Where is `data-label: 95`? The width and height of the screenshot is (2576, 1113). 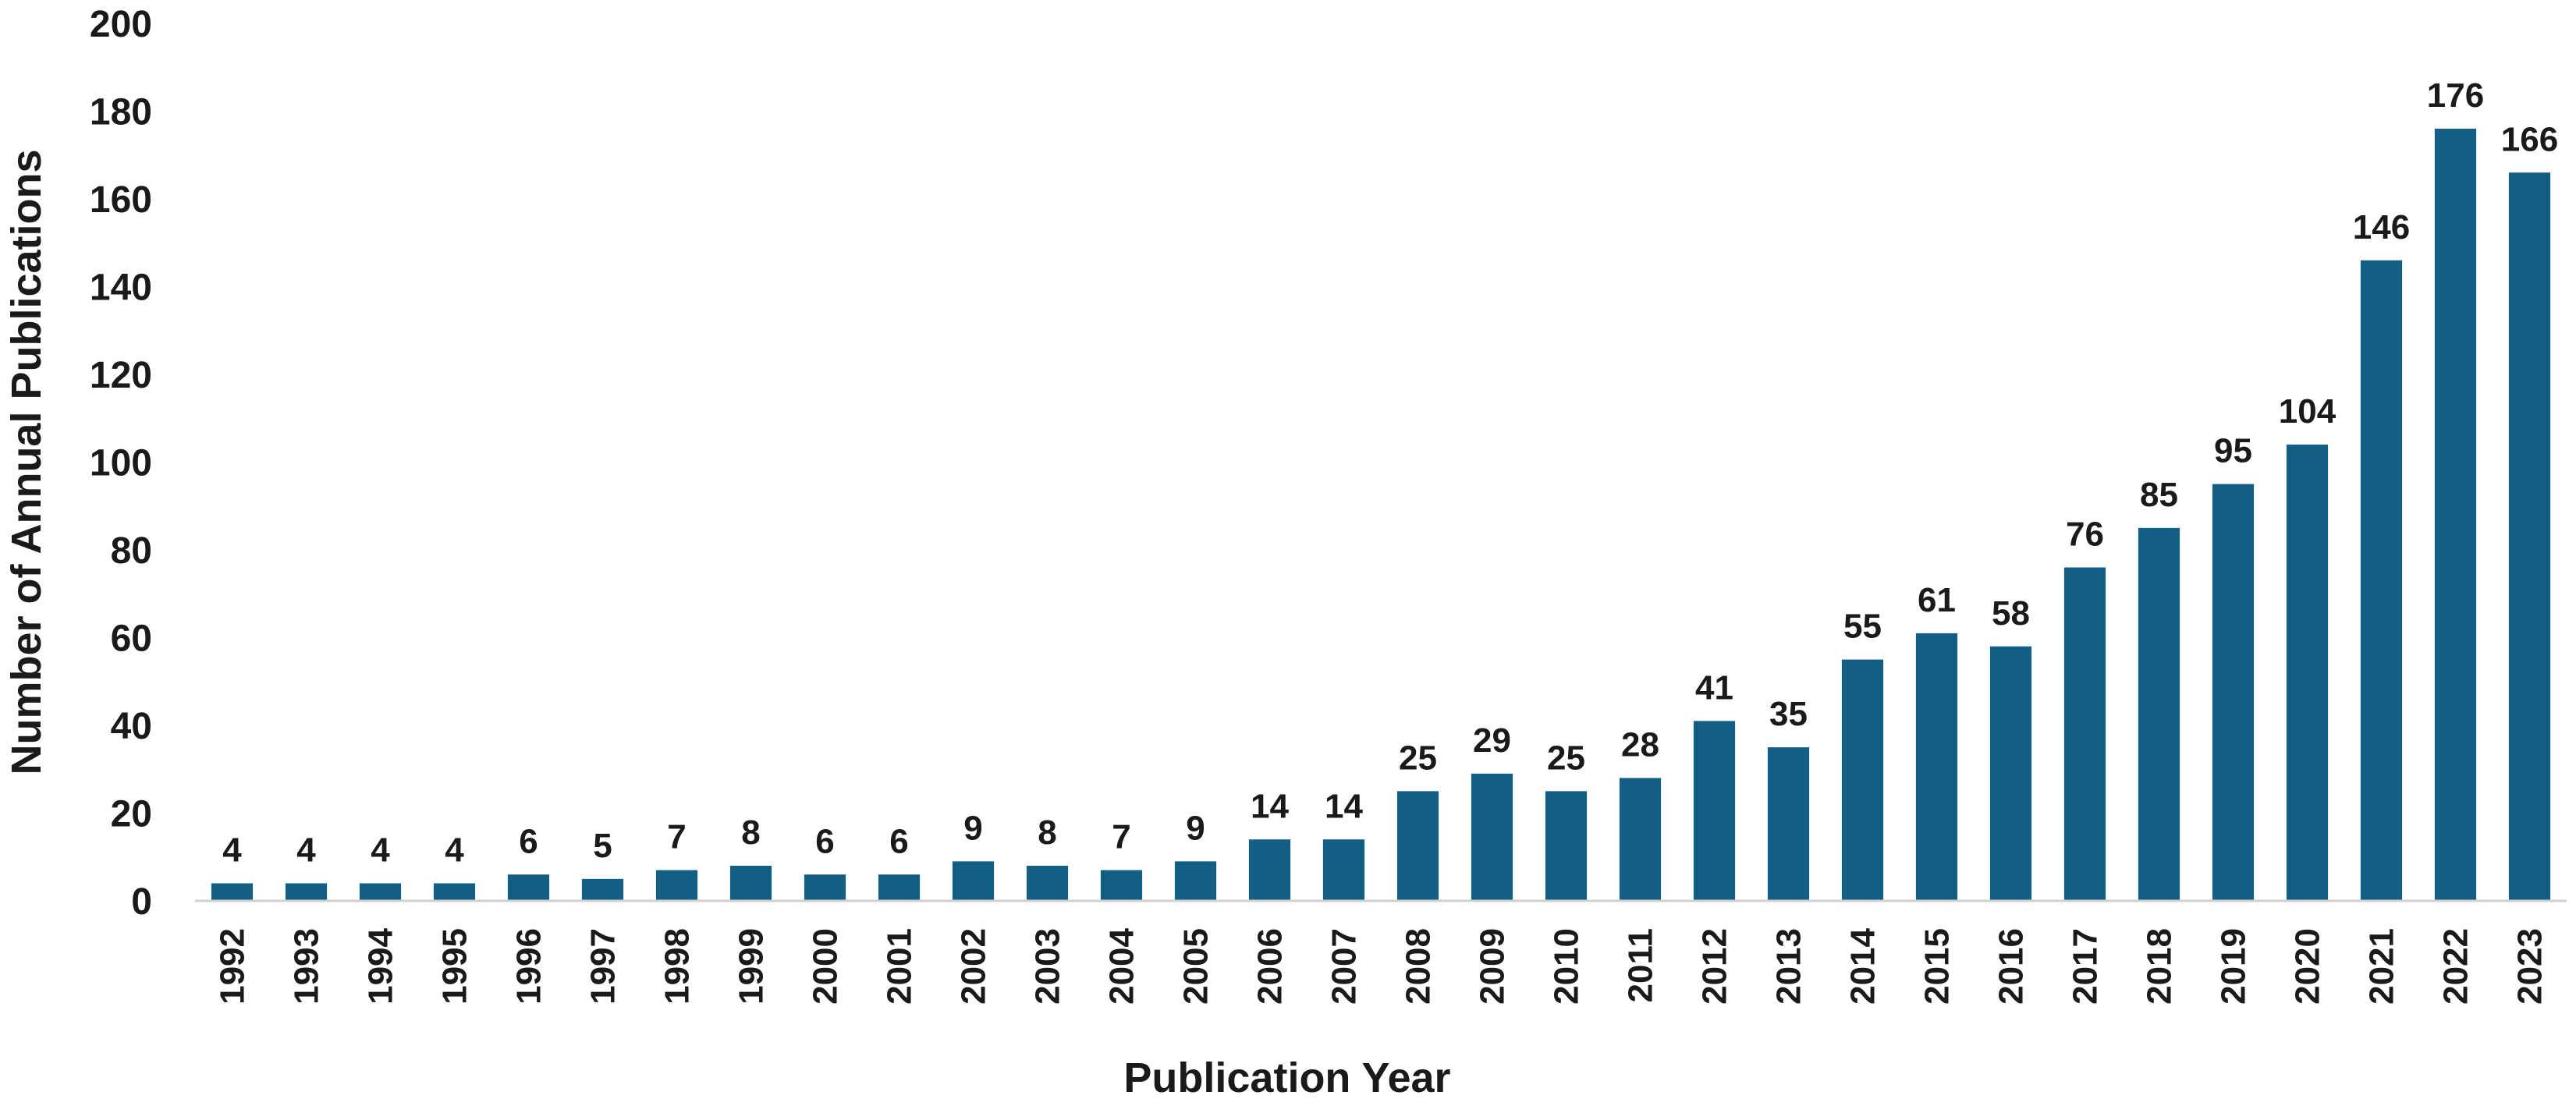
data-label: 95 is located at coordinates (2233, 451).